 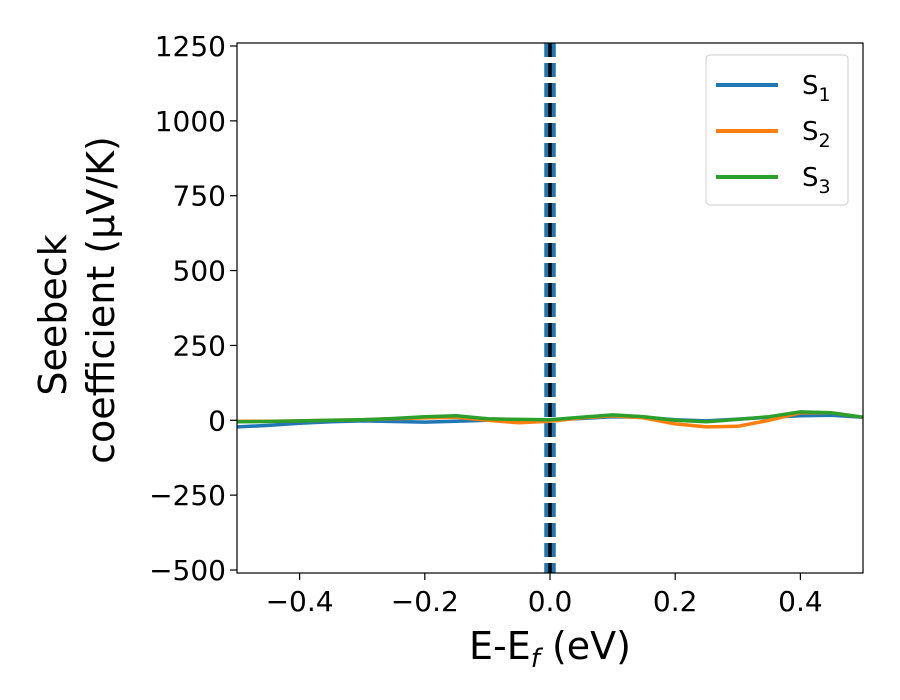 What do you see at coordinates (193, 308) in the screenshot?
I see `y-axis-ticks: −500 −250 0 250 500 750 1000 1250` at bounding box center [193, 308].